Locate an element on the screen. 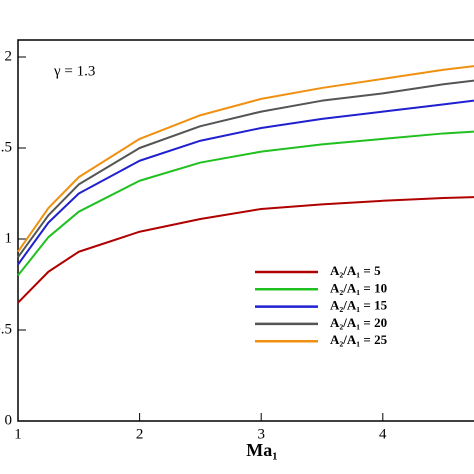 Image resolution: width=474 pixels, height=474 pixels. annotation: γ = 1.3 is located at coordinates (74, 71).